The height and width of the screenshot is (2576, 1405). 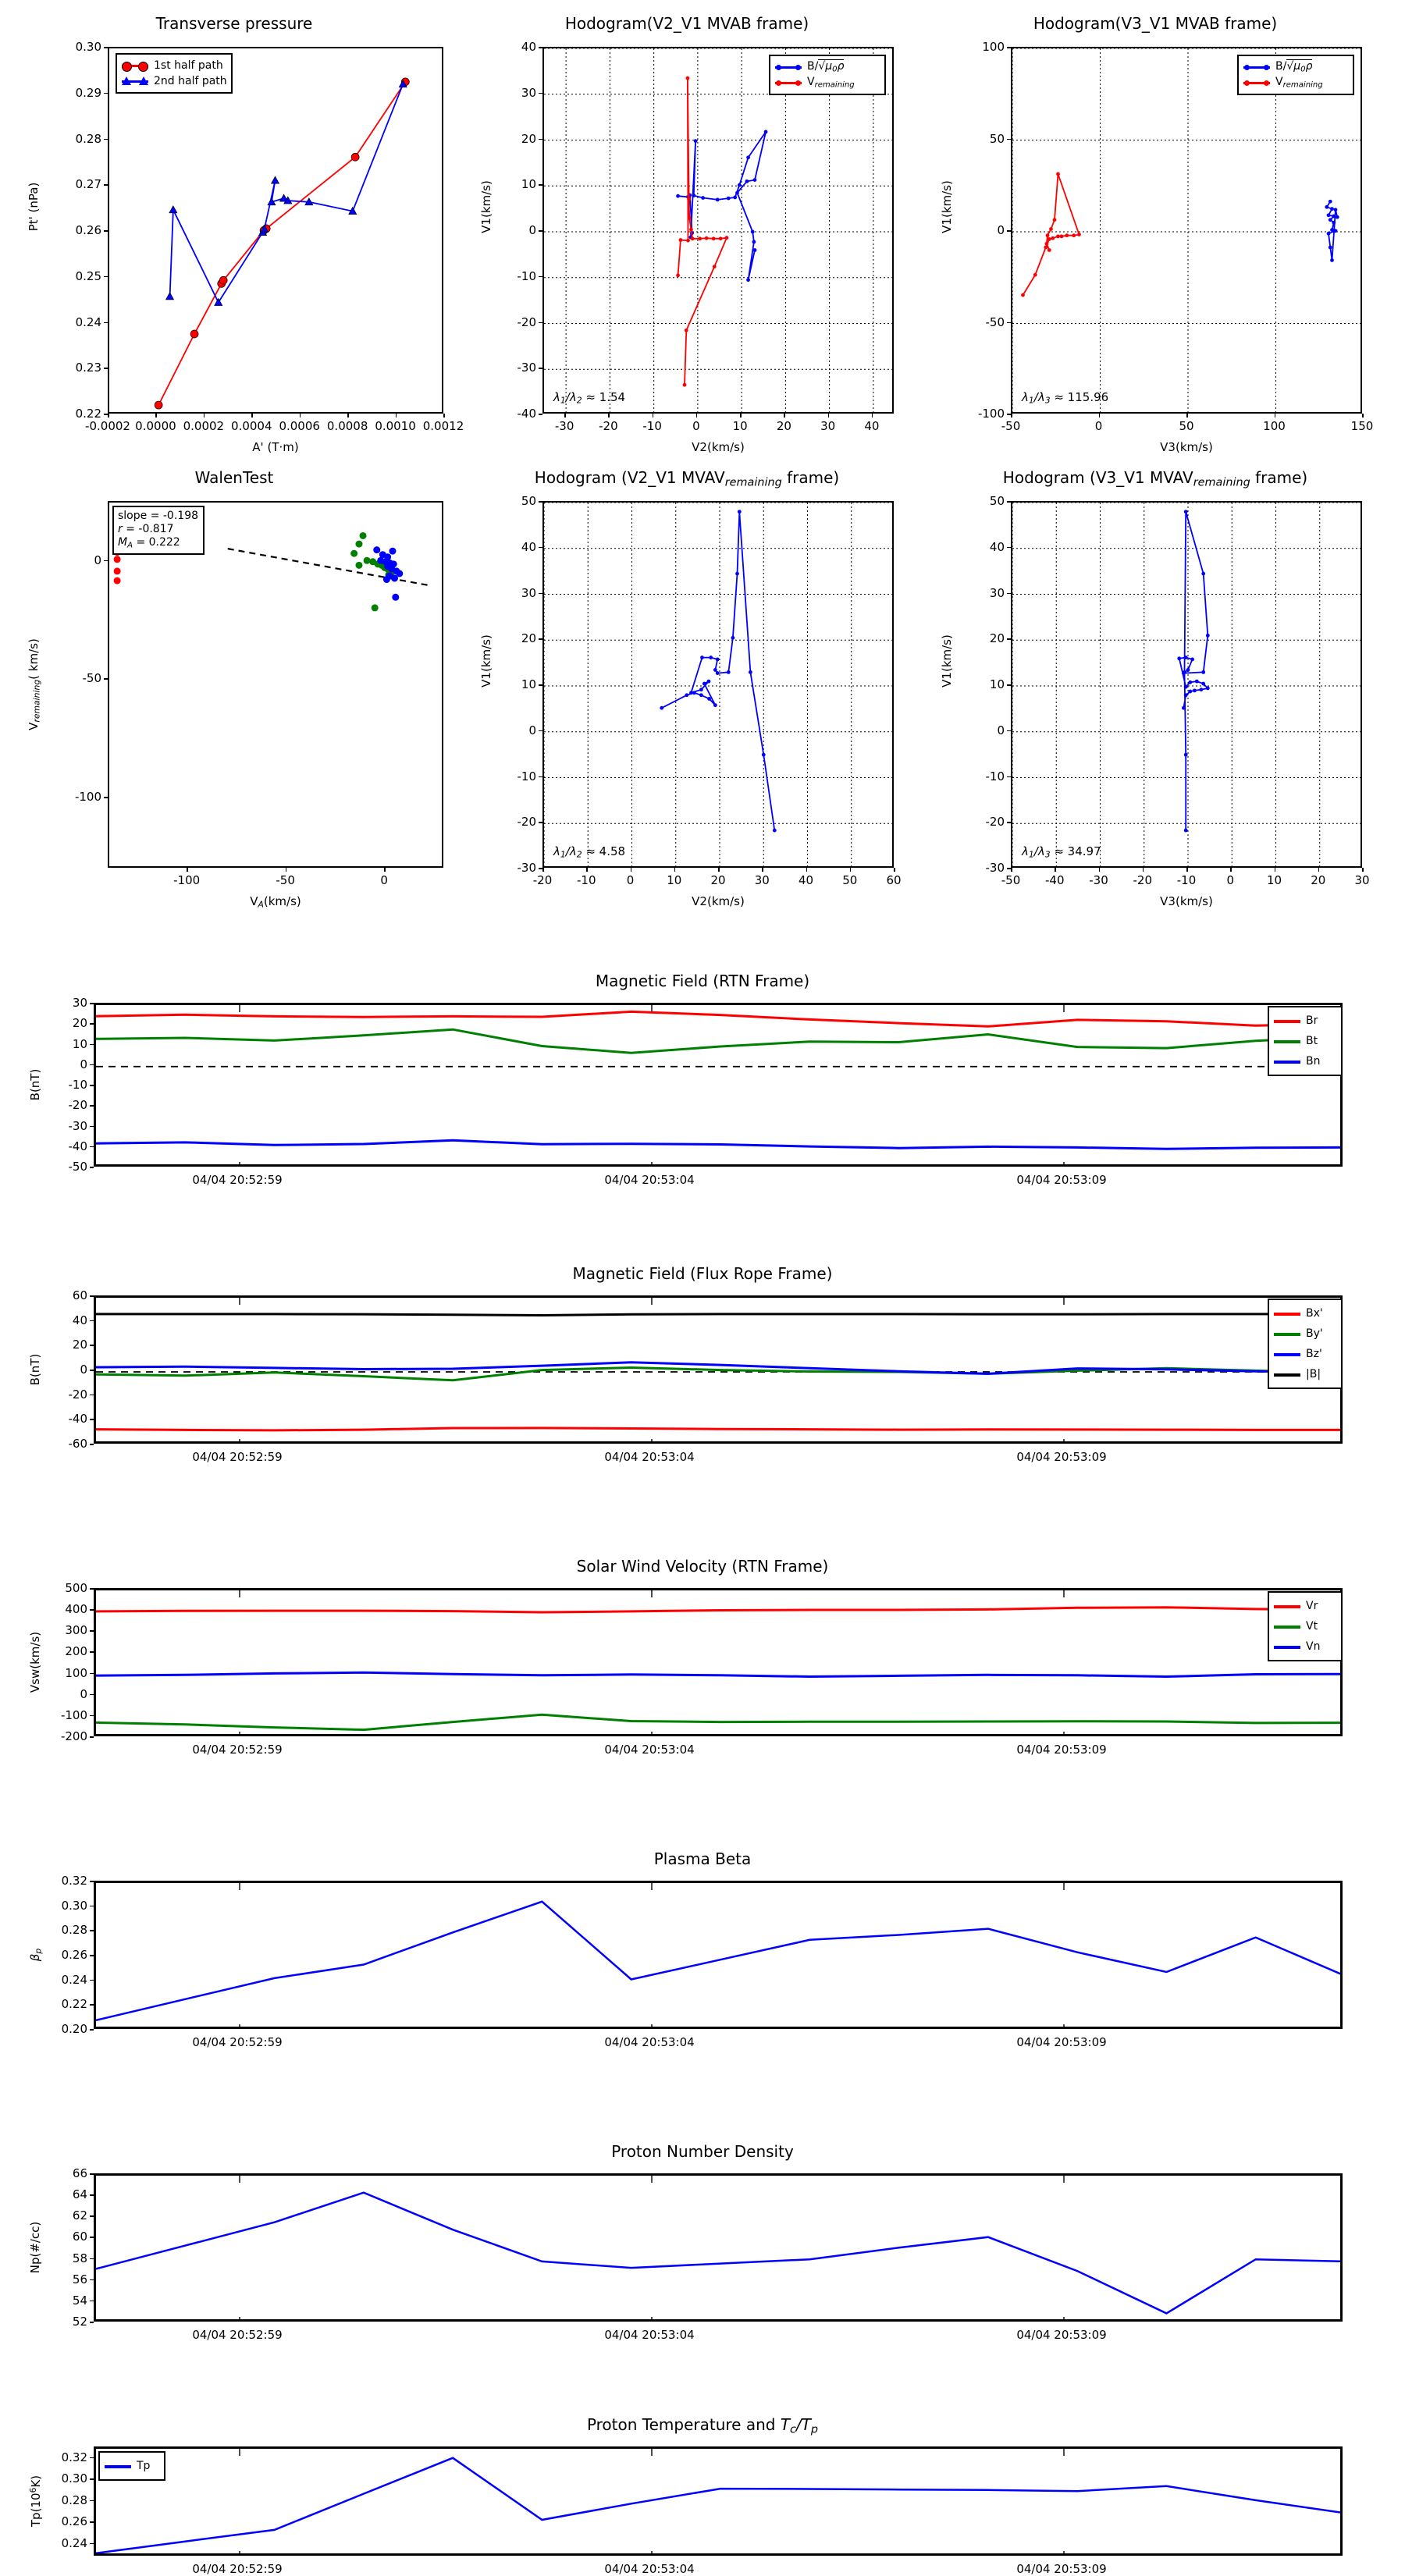 I want to click on x-tick-label: 60, so click(x=894, y=880).